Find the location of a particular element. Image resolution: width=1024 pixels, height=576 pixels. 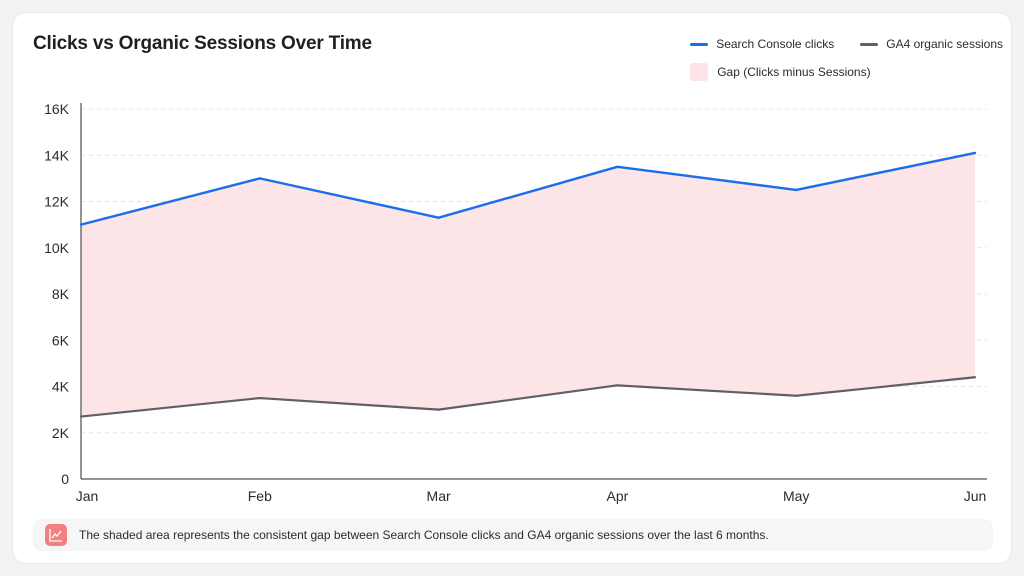

y-tick-label: 2K is located at coordinates (61, 433).